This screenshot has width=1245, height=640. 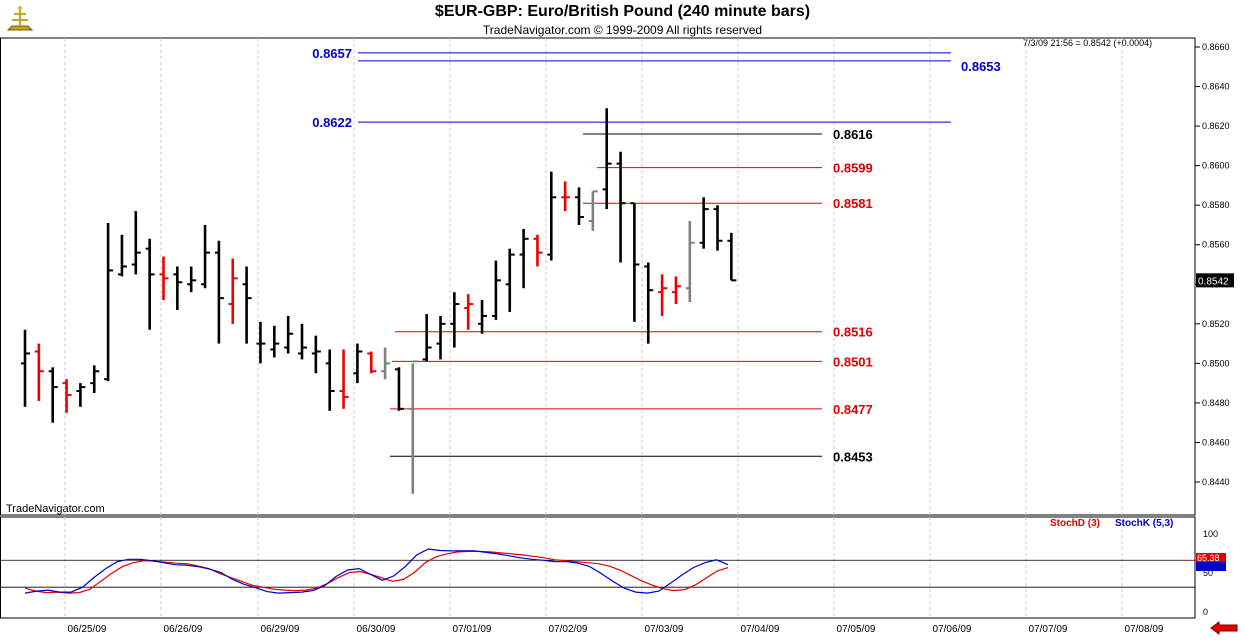 I want to click on x-tick-label: 07/08/09, so click(x=1144, y=629).